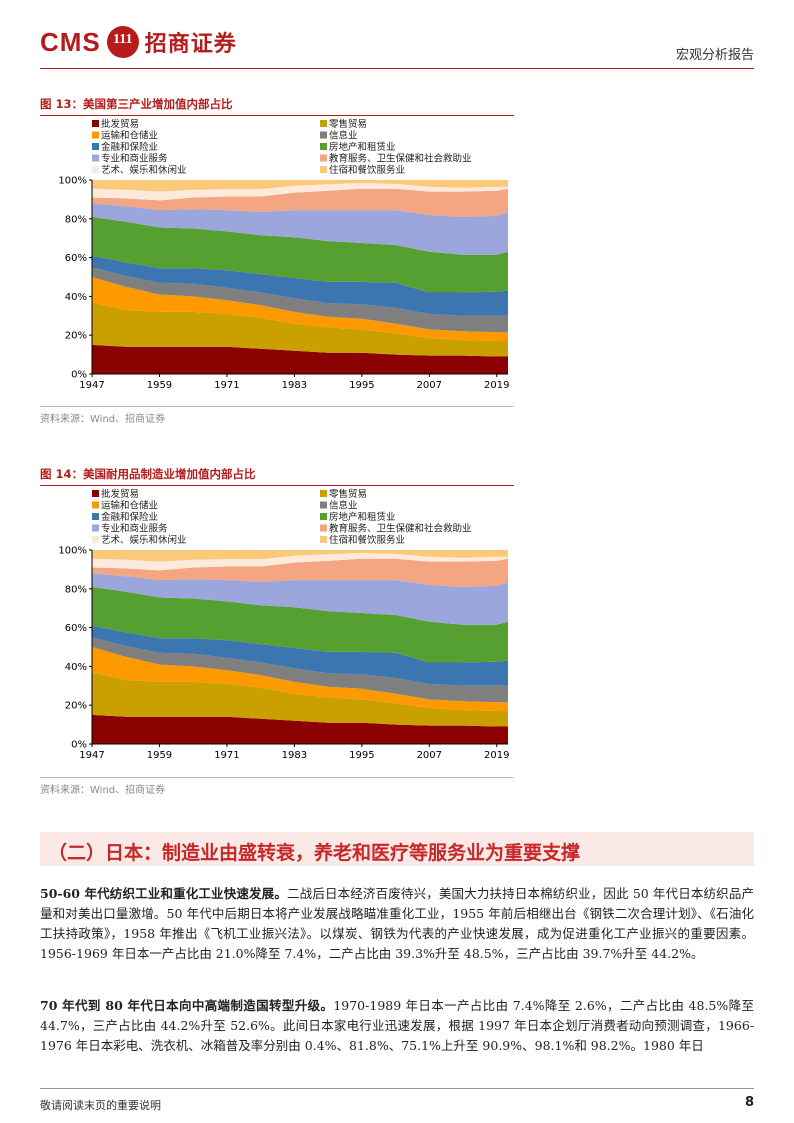 Image resolution: width=794 pixels, height=1123 pixels. Describe the element at coordinates (348, 494) in the screenshot. I see `legend-label: 零售贸易` at that location.